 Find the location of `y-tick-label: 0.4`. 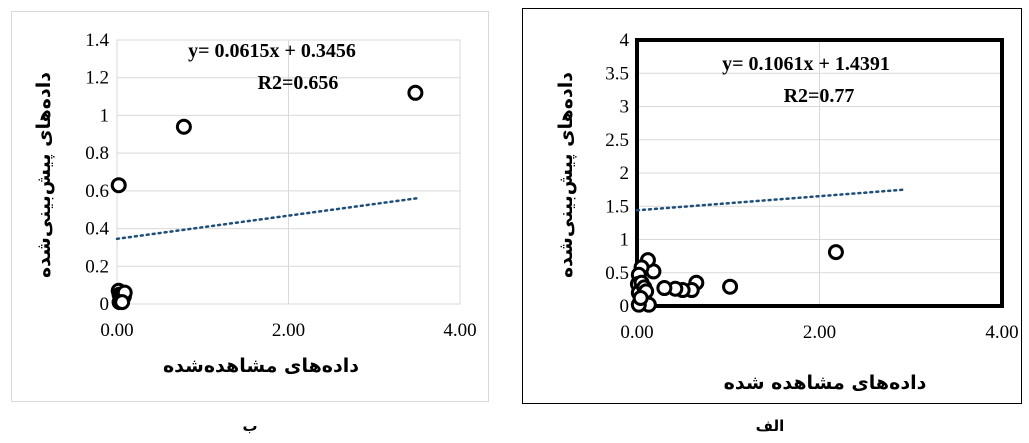

y-tick-label: 0.4 is located at coordinates (97, 229).